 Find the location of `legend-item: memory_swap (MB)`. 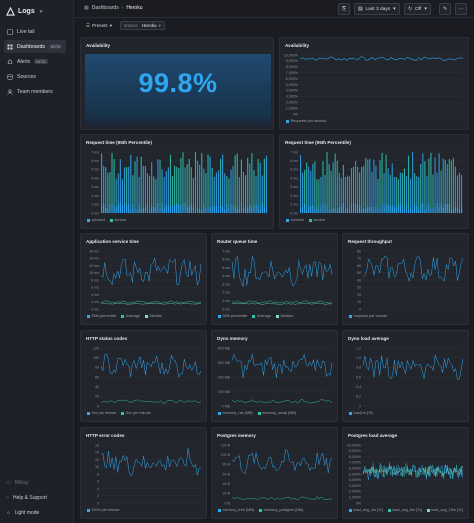

legend-item: memory_swap (MB) is located at coordinates (276, 413).